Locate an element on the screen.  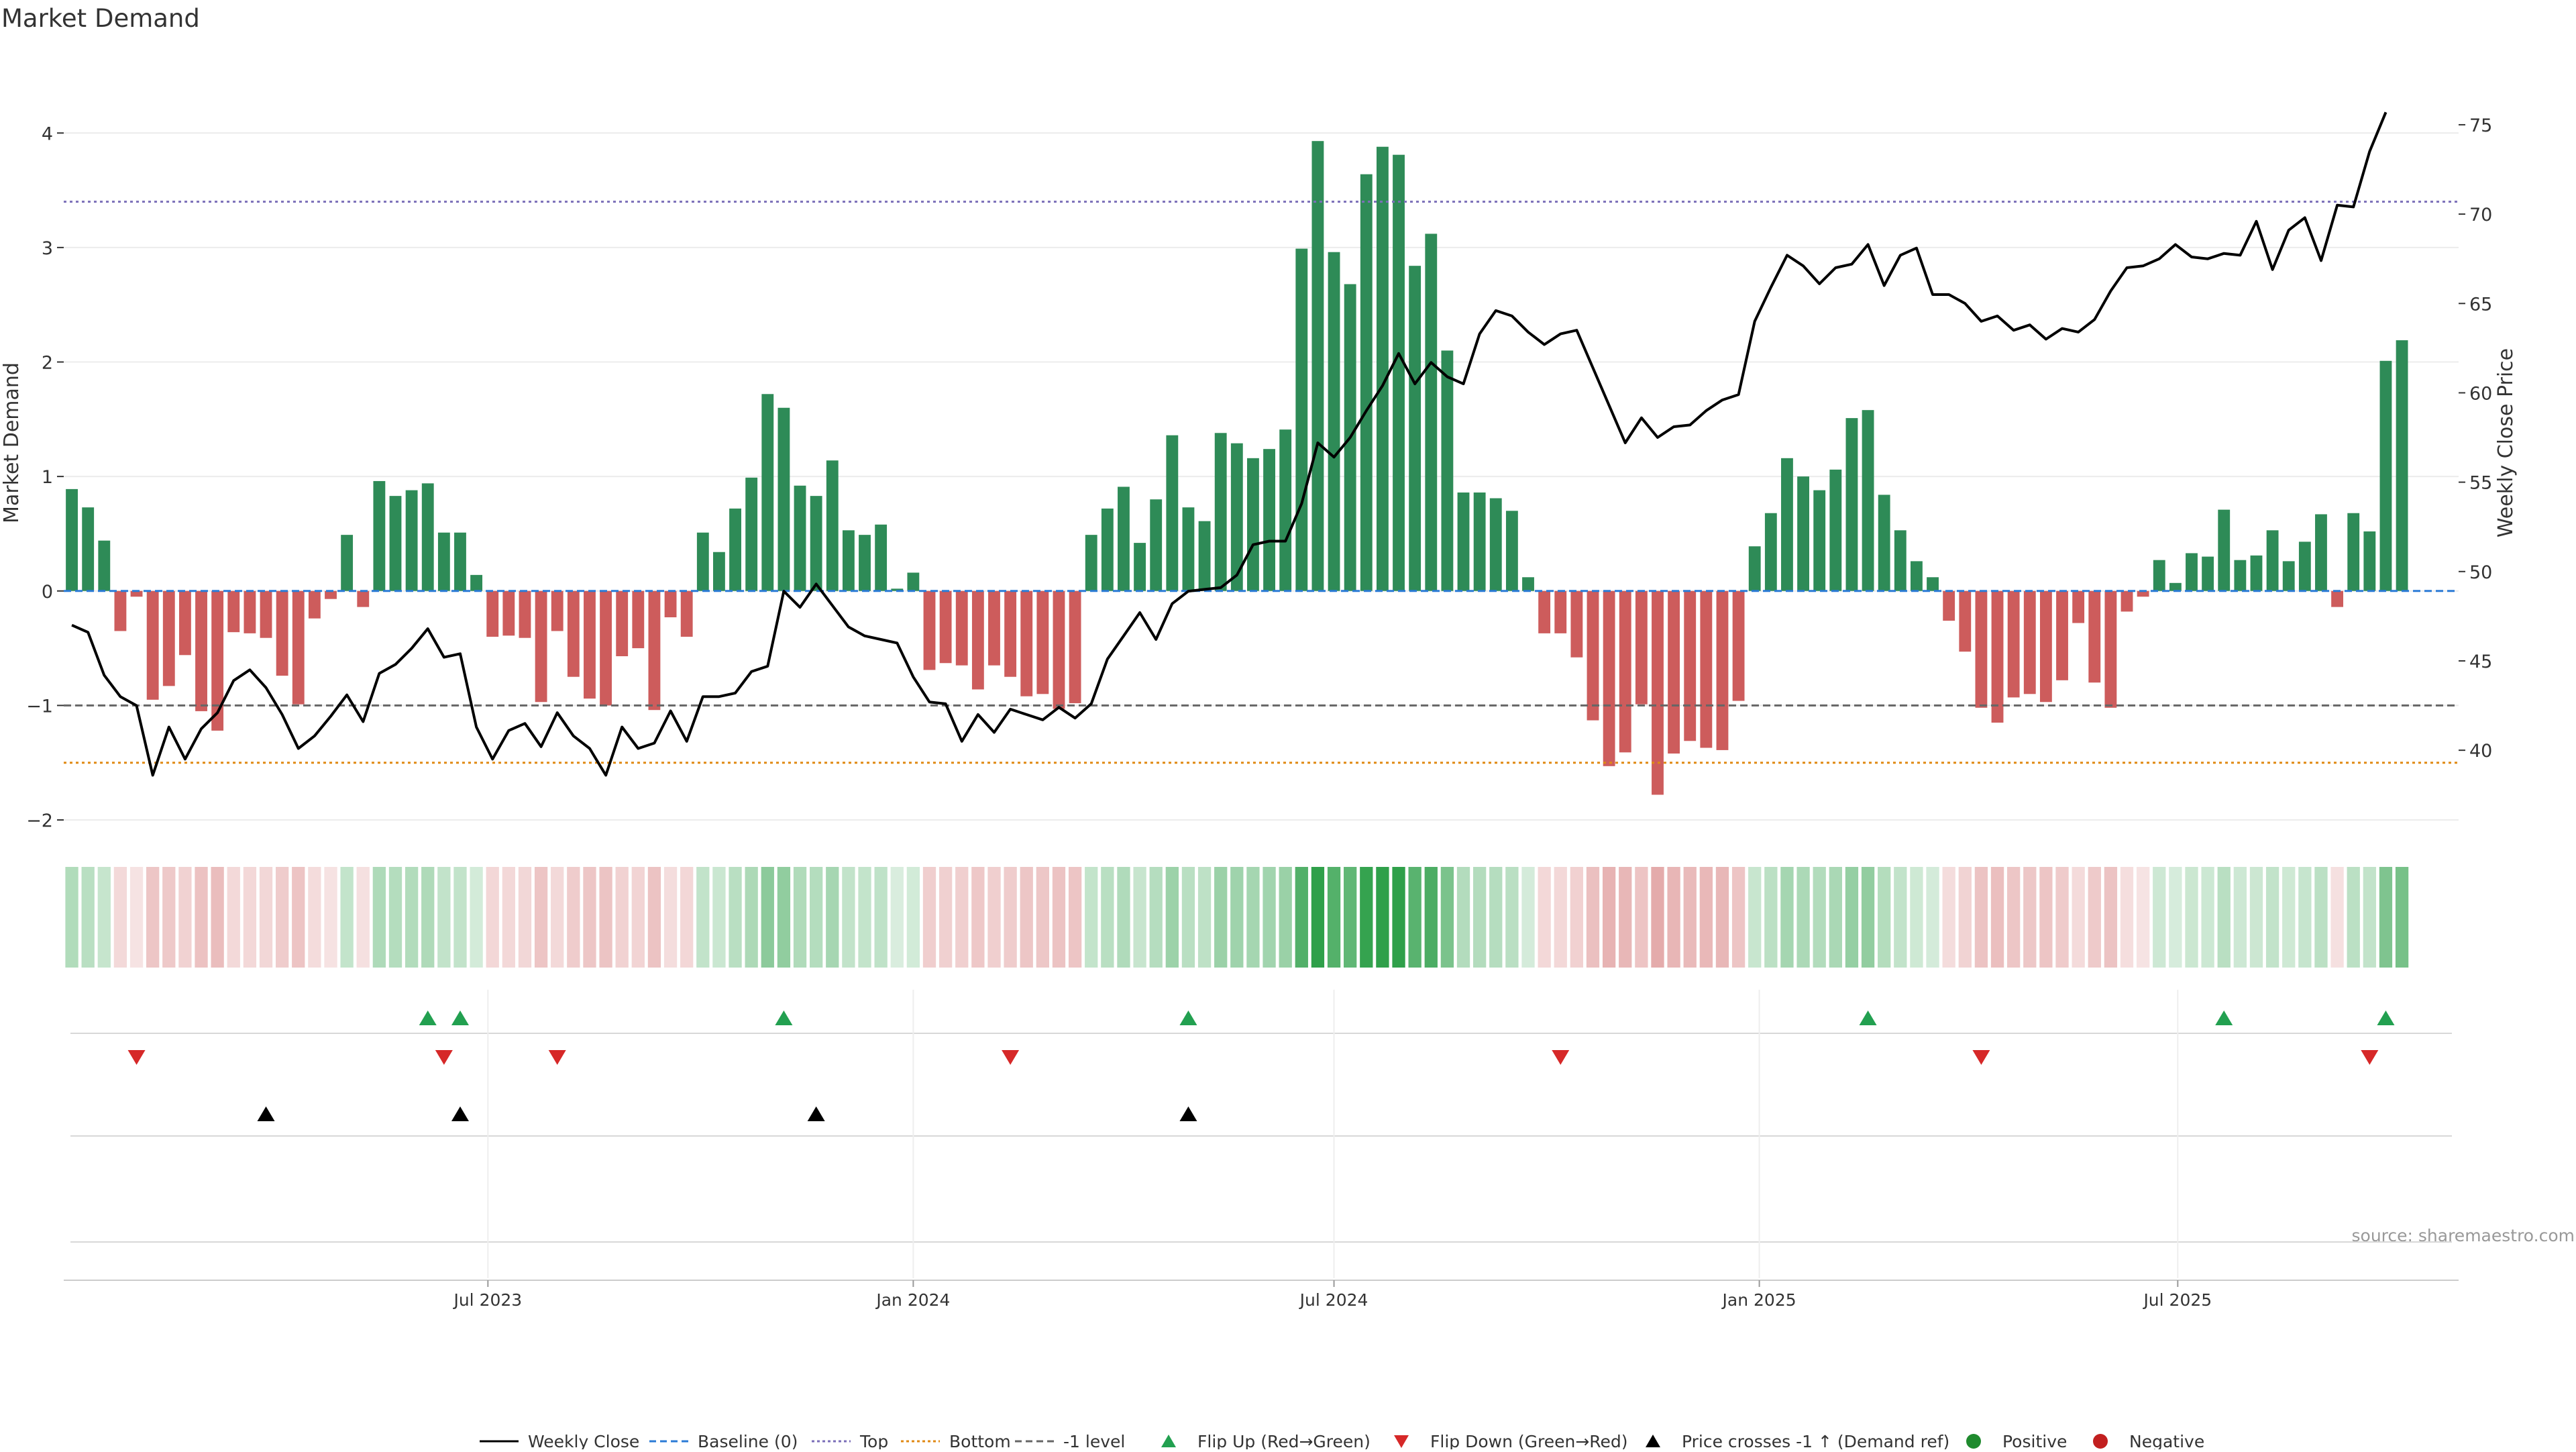
y-tick-label: 0 is located at coordinates (47, 593).